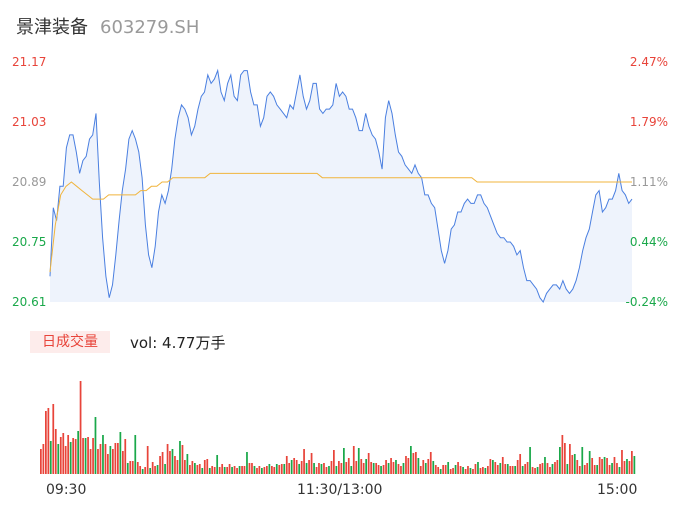 This screenshot has height=524, width=686. Describe the element at coordinates (29, 122) in the screenshot. I see `price-tick-label: 21.03` at that location.